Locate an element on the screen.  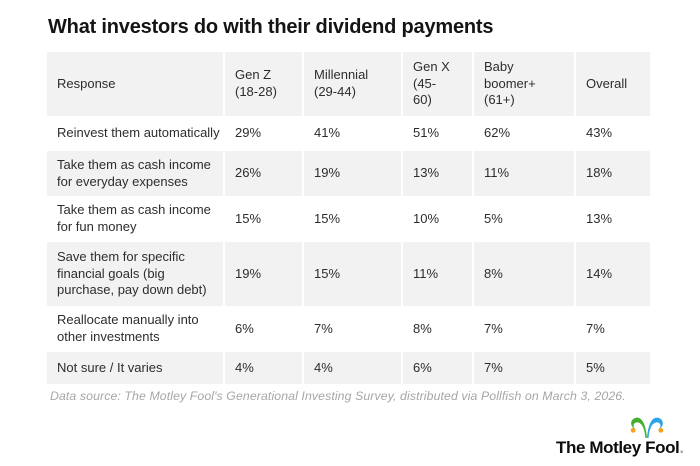
column-header: Gen Z (18-28) is located at coordinates (263, 84).